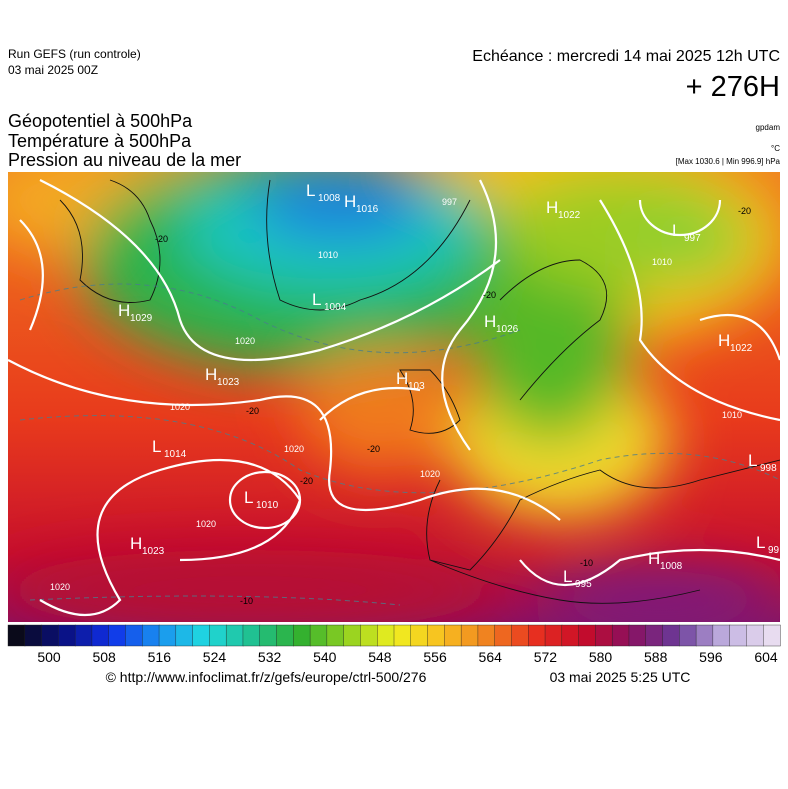 The image size is (788, 789). Describe the element at coordinates (711, 657) in the screenshot. I see `colorbar-tick-label: 596` at that location.